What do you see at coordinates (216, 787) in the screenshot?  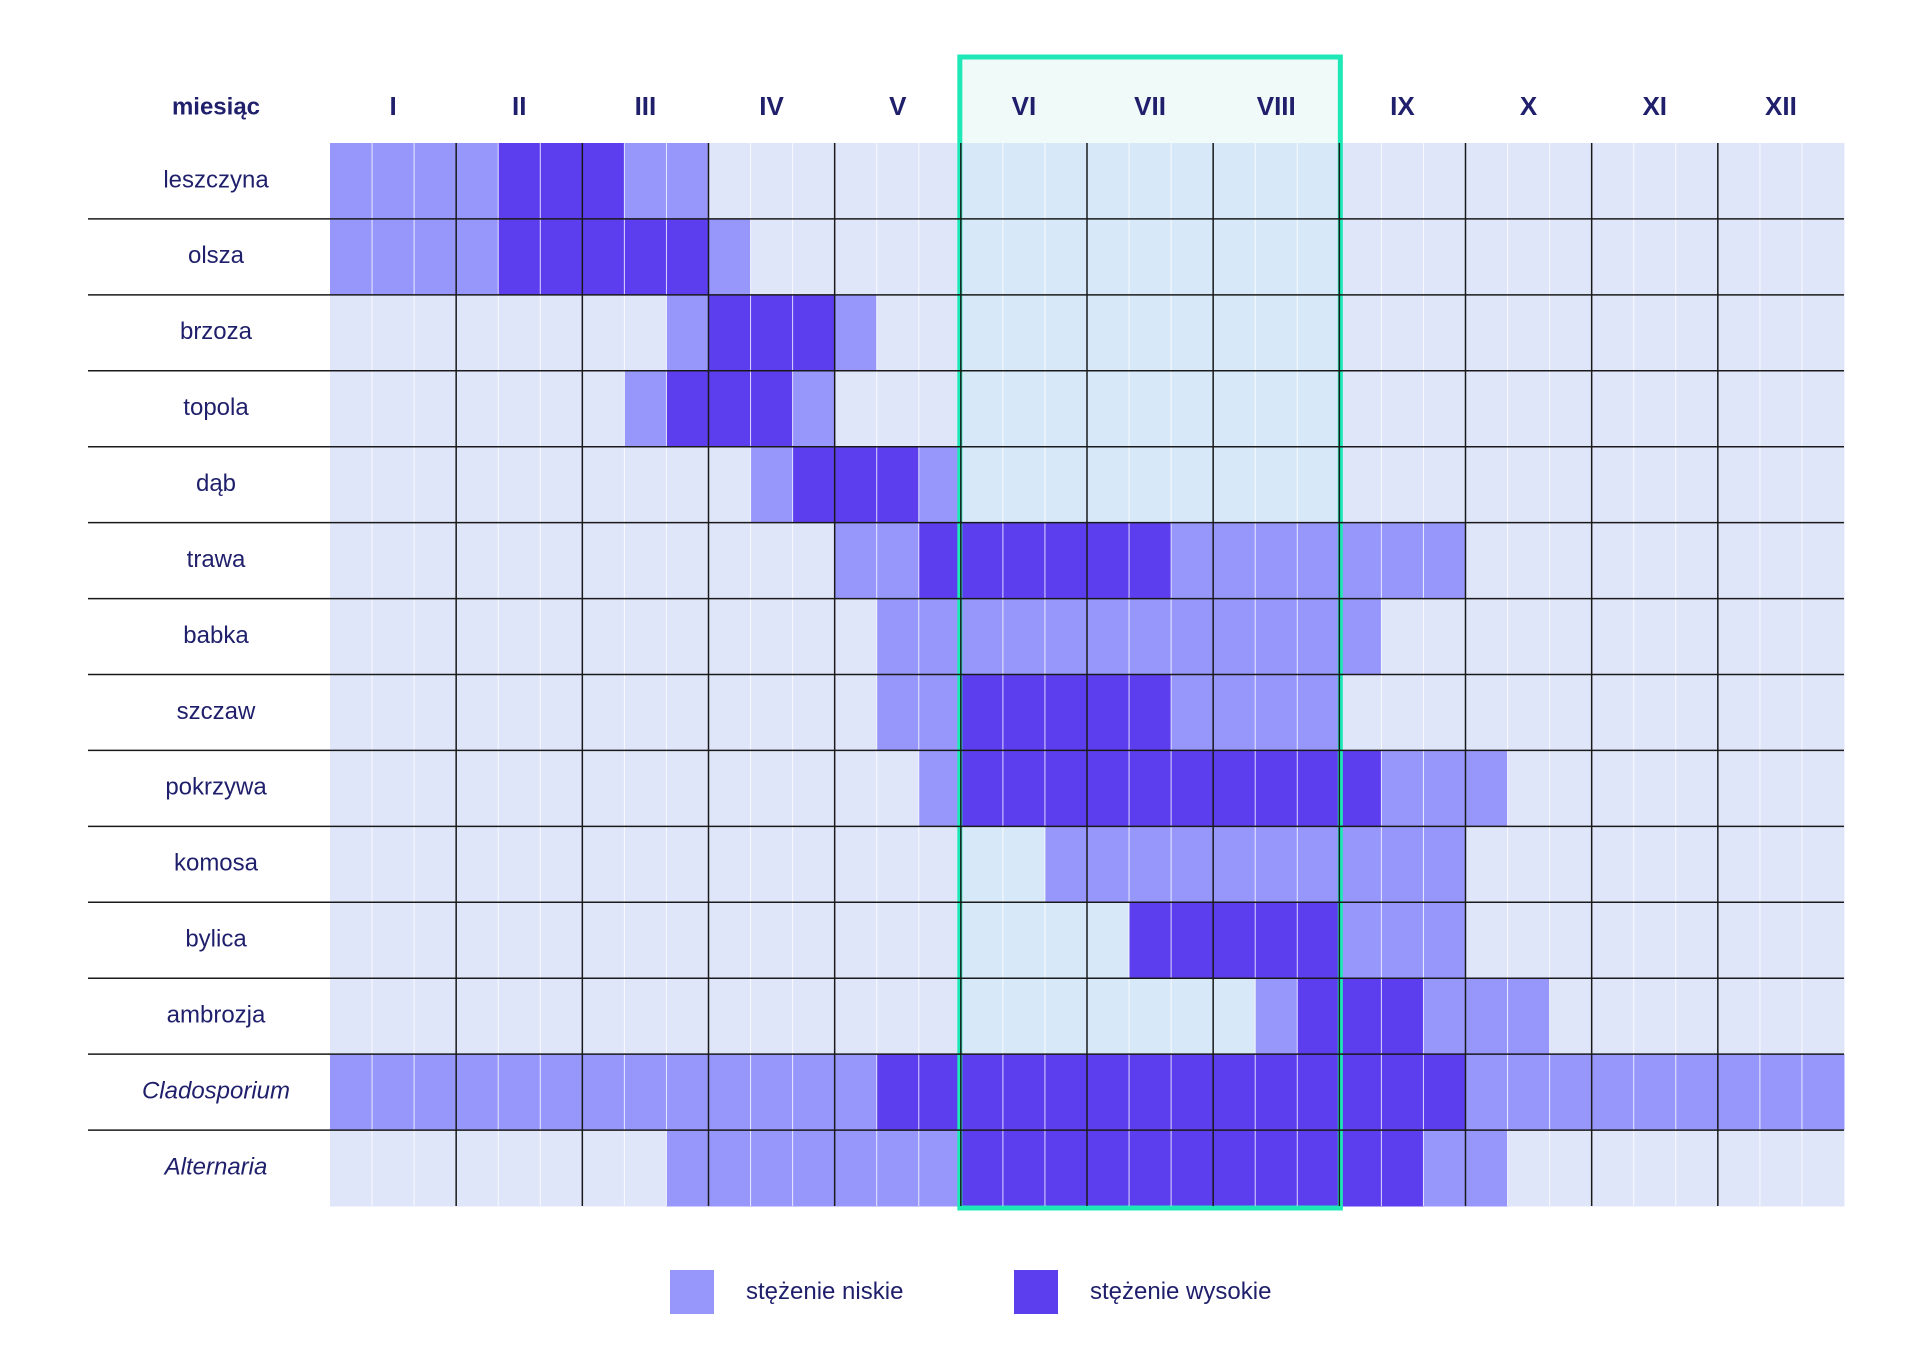 I see `row-label: pokrzywa` at bounding box center [216, 787].